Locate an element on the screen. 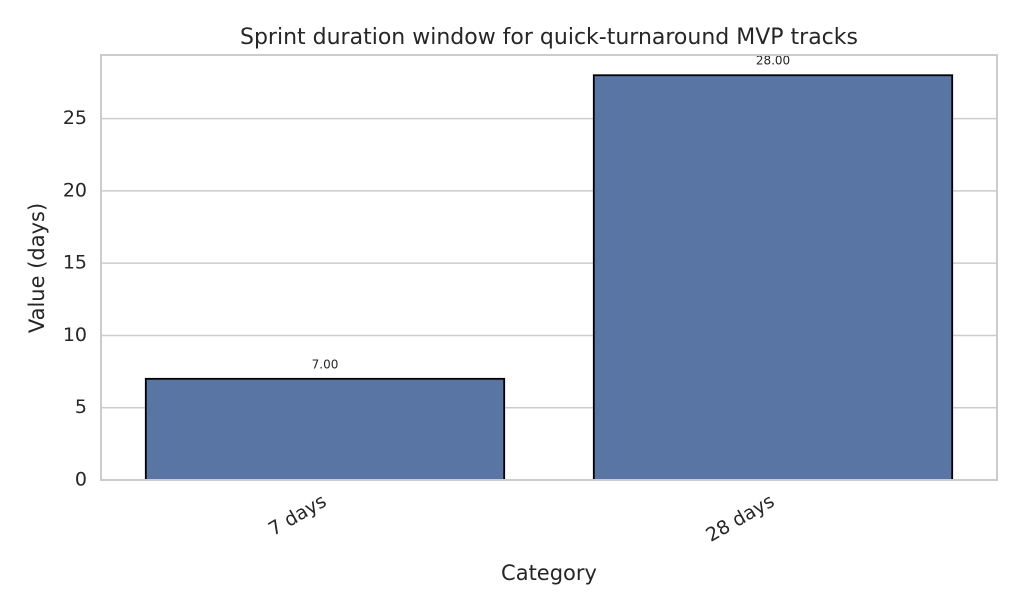  y-tick-label: 25 is located at coordinates (75, 118).